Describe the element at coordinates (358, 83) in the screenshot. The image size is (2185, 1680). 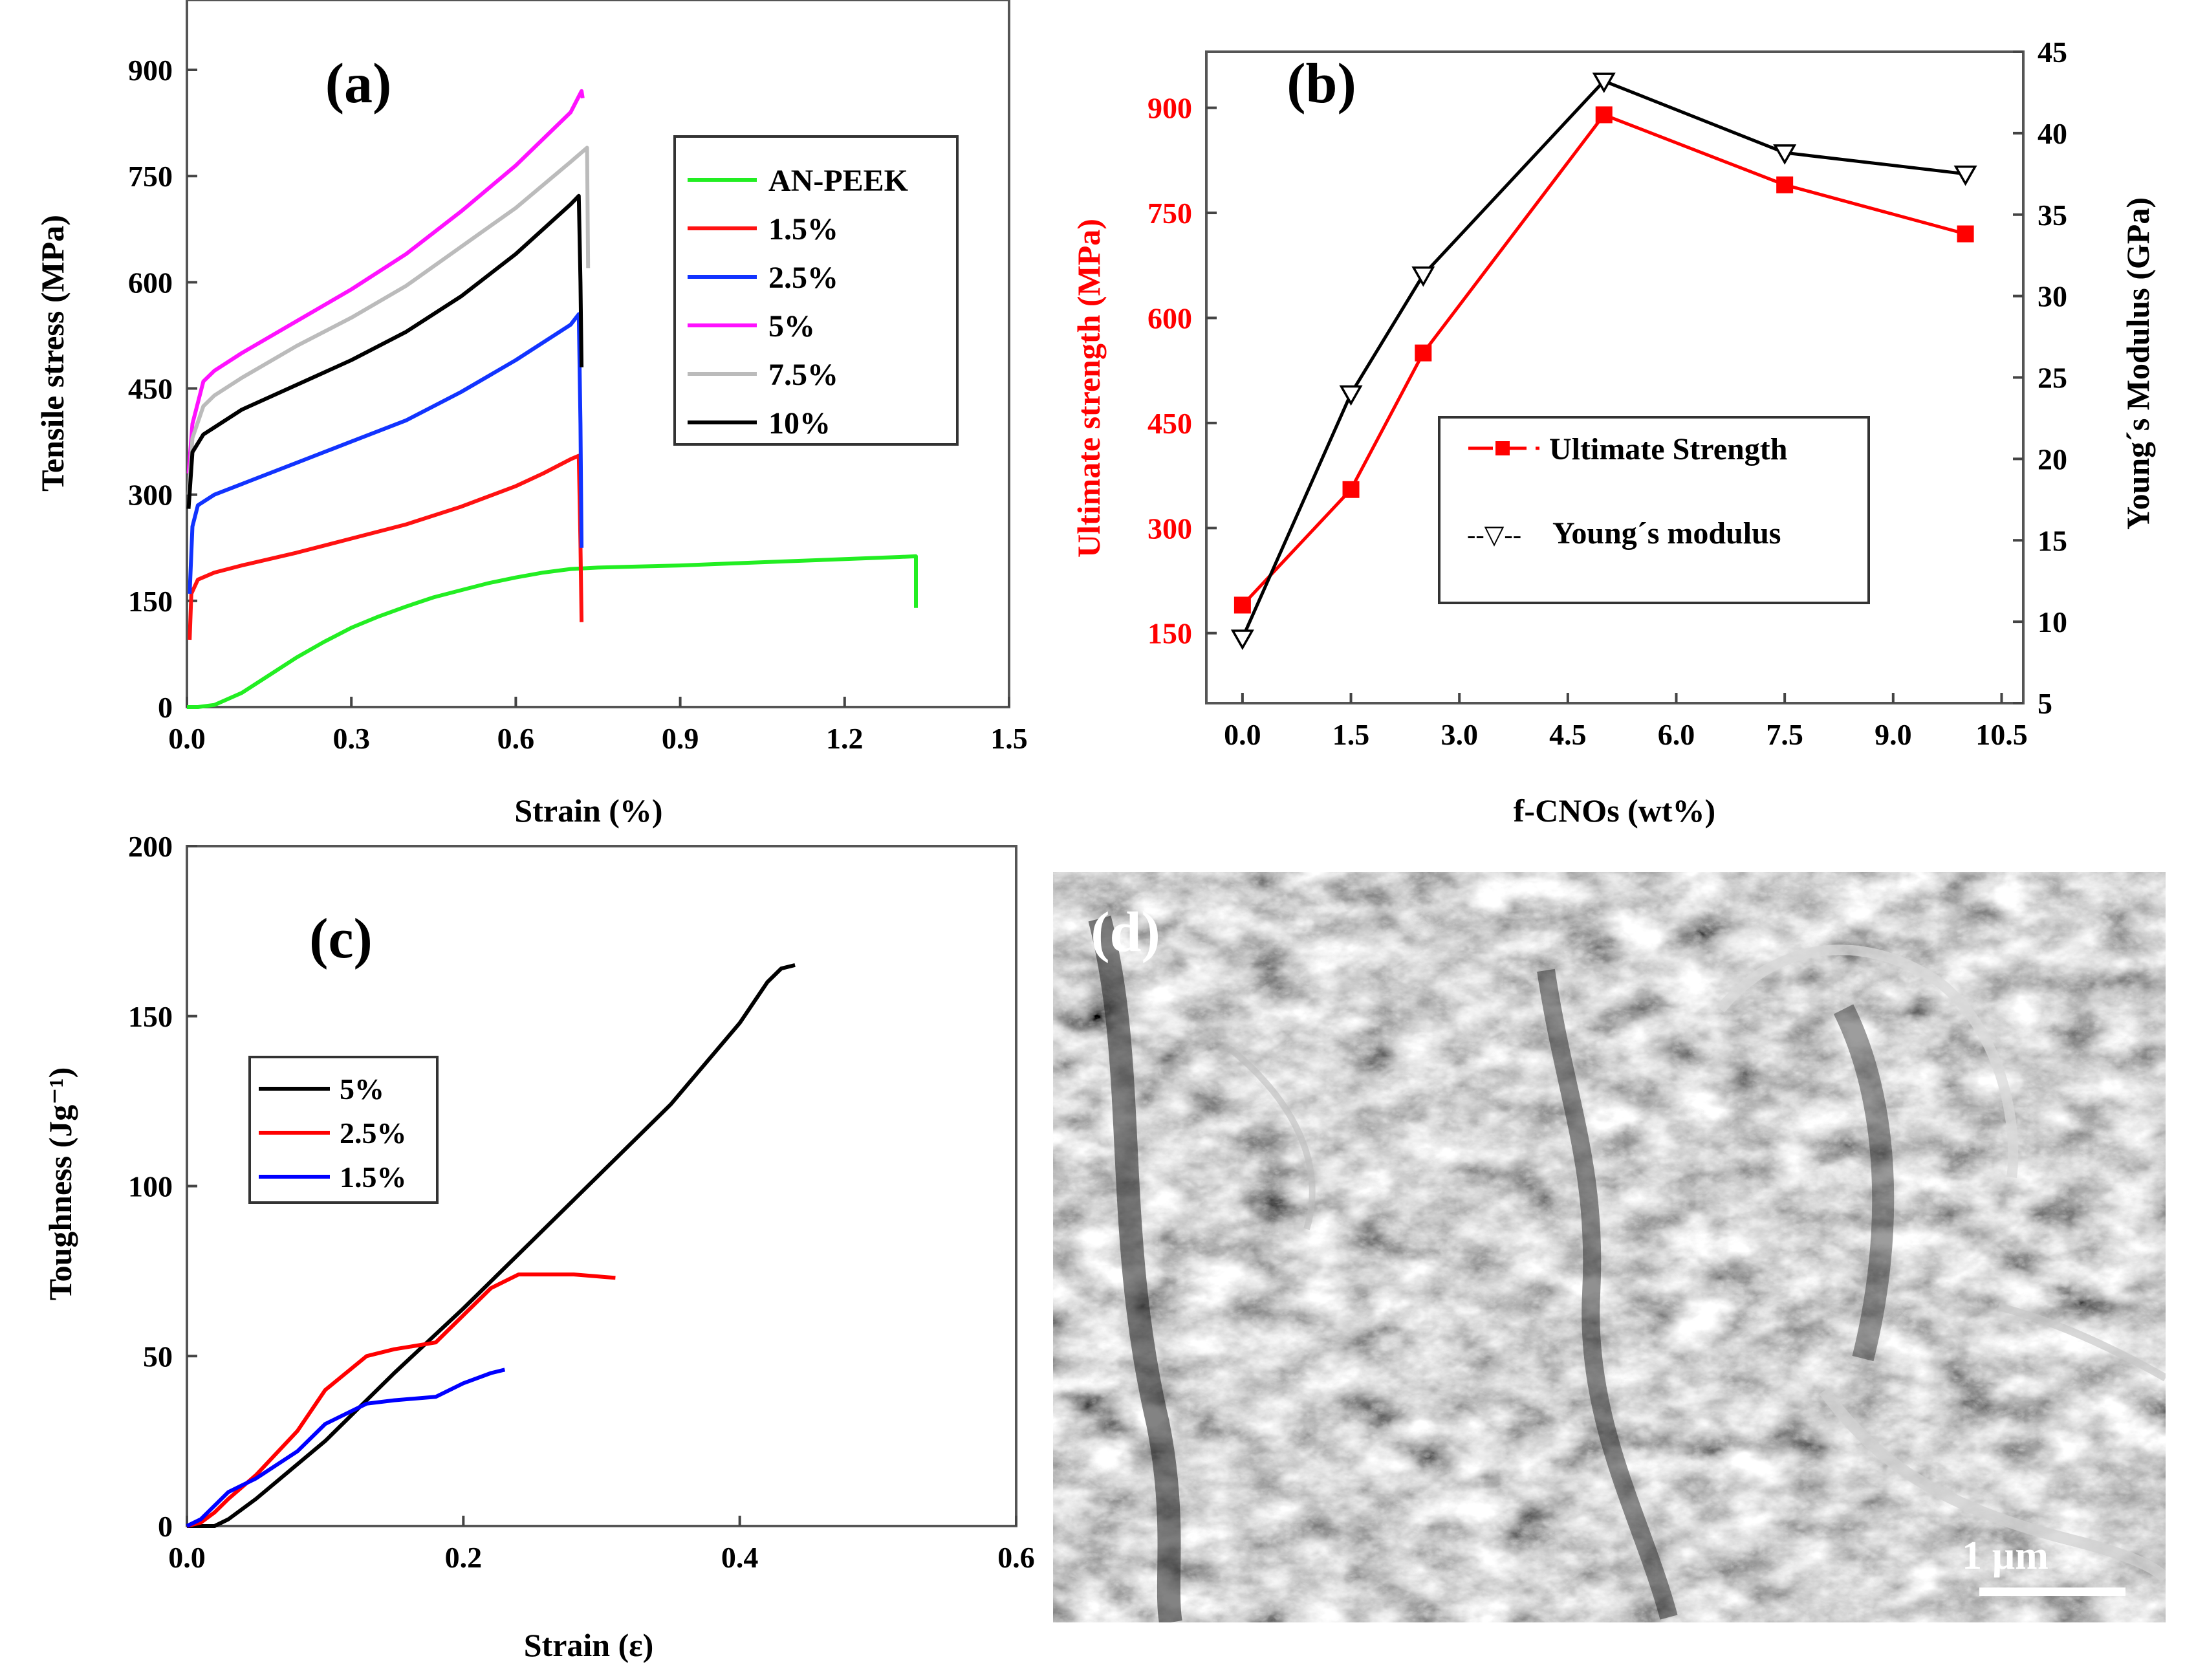
I see `panel-label-a: (a)` at that location.